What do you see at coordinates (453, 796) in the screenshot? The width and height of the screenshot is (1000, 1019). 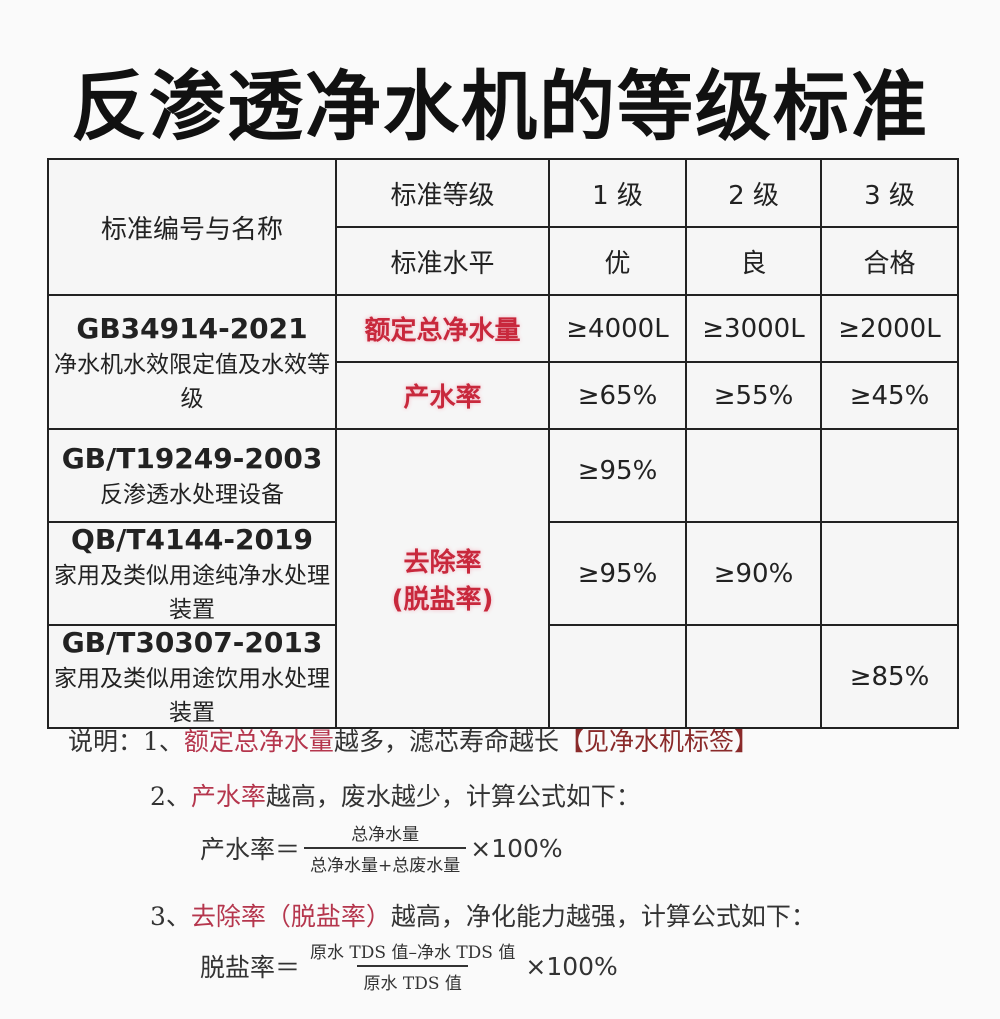 I see `note-text: 越高，废水越少，计算公式如下：` at bounding box center [453, 796].